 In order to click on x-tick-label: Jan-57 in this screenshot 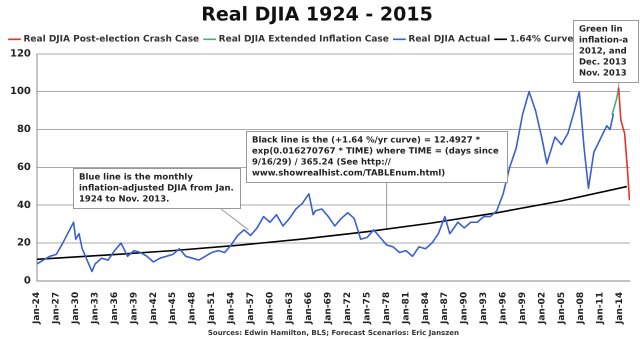, I will do `click(251, 309)`.